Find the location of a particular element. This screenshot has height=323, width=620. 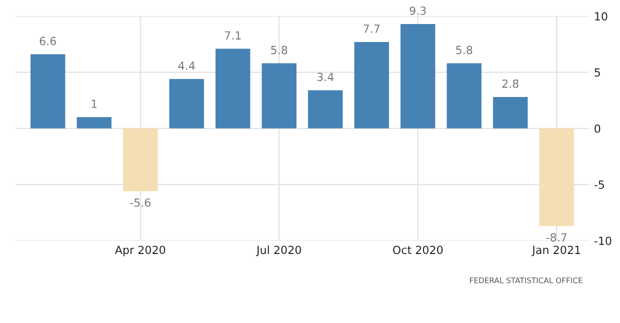

y-tick-label: 10 is located at coordinates (601, 16).